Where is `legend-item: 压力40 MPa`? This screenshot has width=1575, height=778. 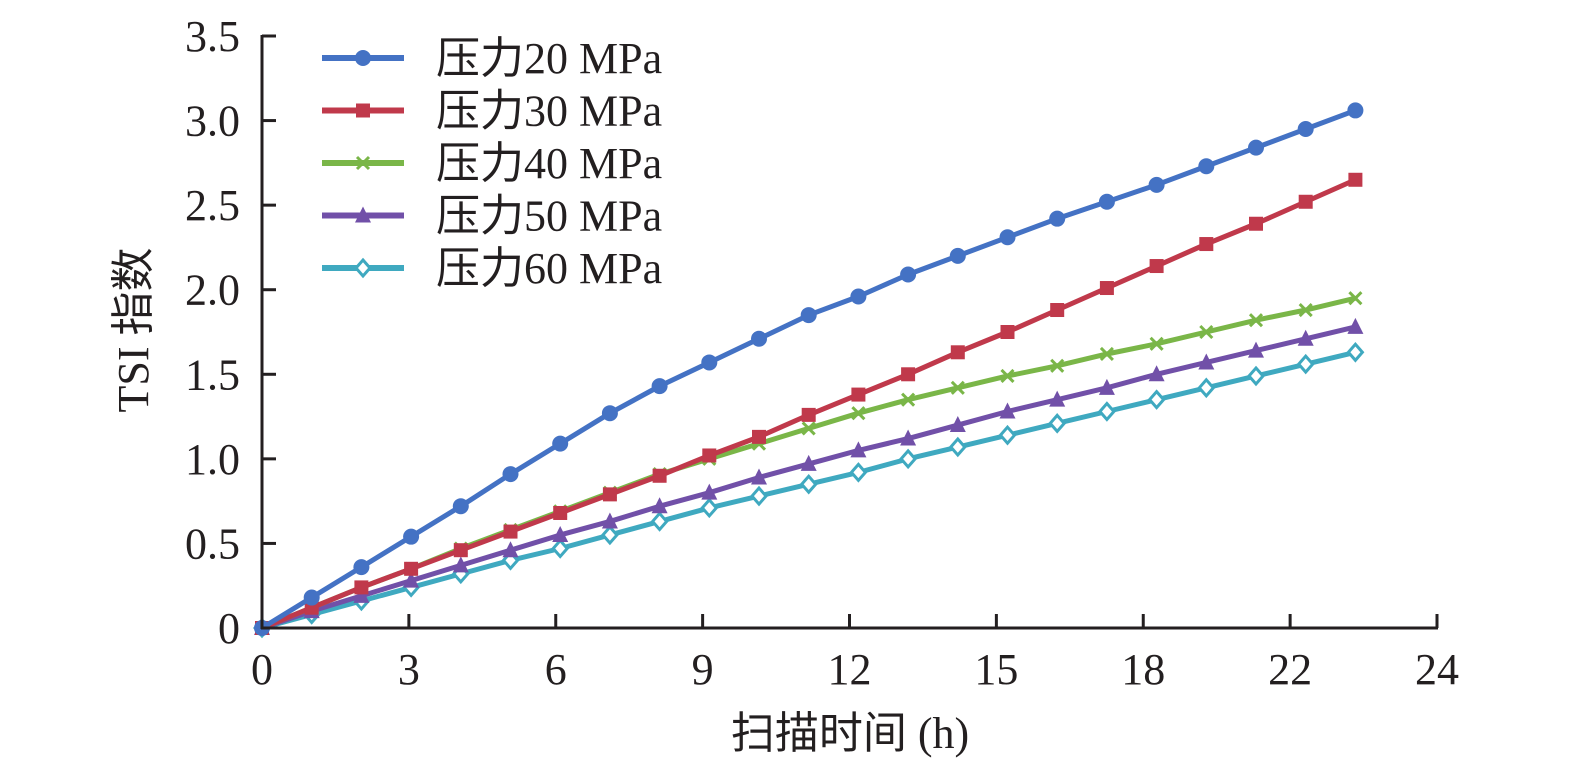 legend-item: 压力40 MPa is located at coordinates (492, 163).